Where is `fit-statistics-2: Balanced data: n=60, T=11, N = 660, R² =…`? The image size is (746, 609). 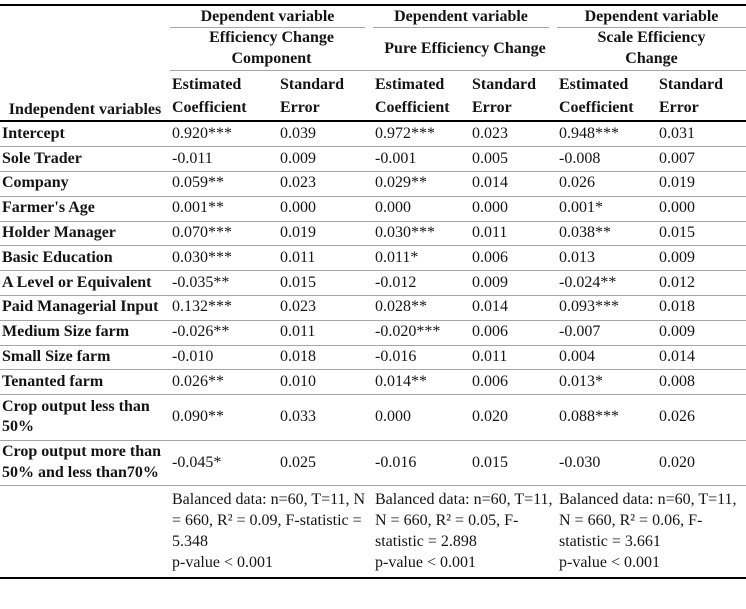 fit-statistics-2: Balanced data: n=60, T=11, N = 660, R² =… is located at coordinates (465, 532).